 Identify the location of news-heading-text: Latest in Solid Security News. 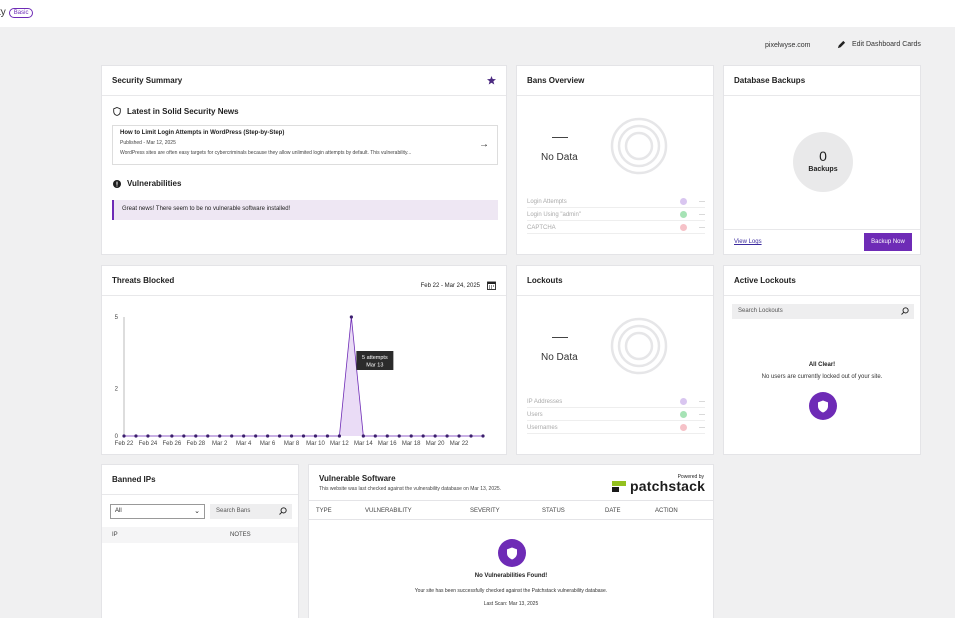
(183, 111).